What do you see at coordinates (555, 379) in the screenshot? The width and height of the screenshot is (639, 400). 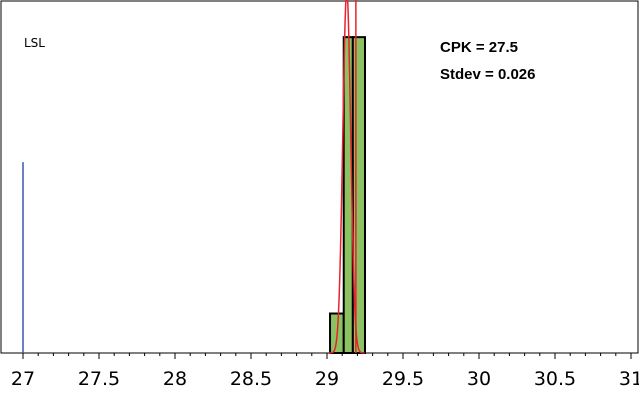 I see `x-tick-label: 30.5` at bounding box center [555, 379].